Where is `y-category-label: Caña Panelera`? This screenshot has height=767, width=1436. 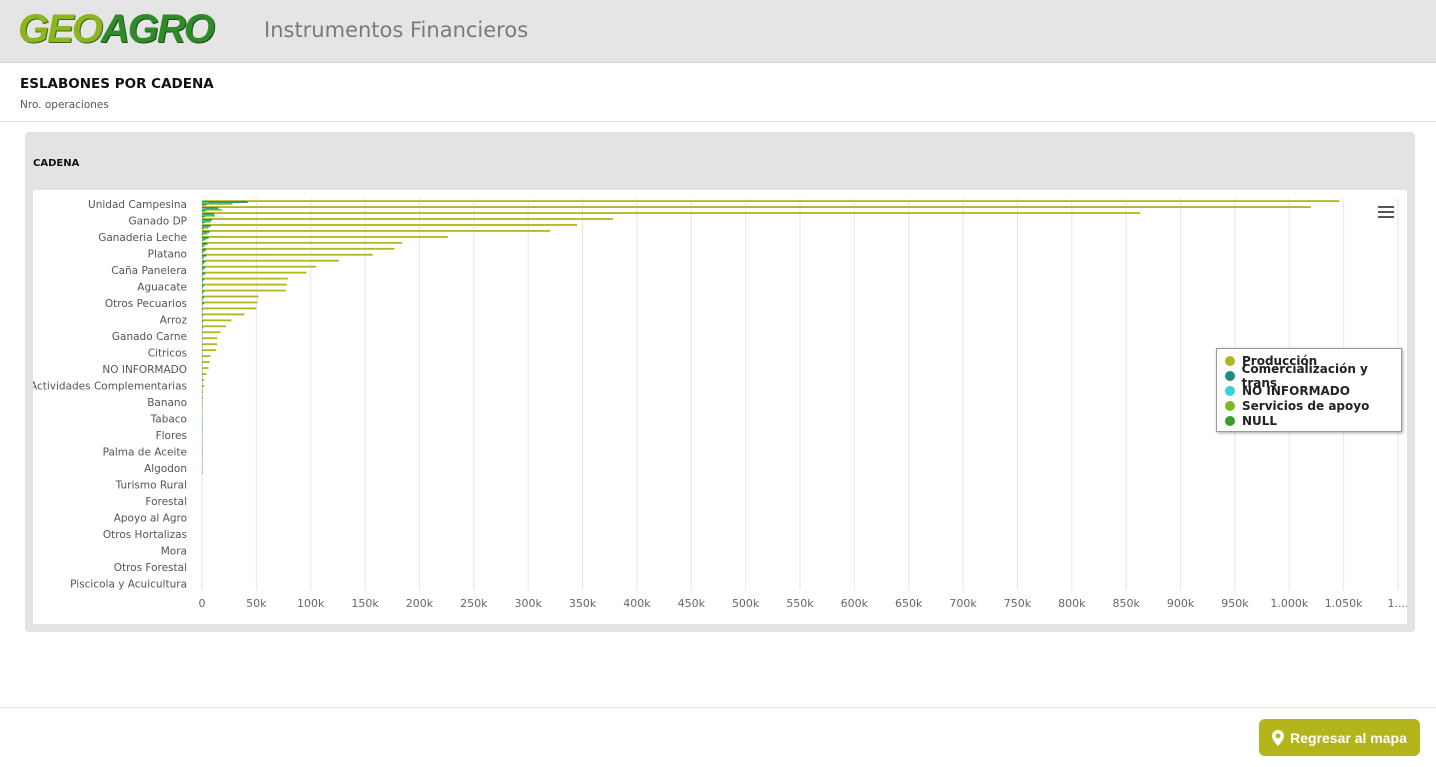 y-category-label: Caña Panelera is located at coordinates (149, 271).